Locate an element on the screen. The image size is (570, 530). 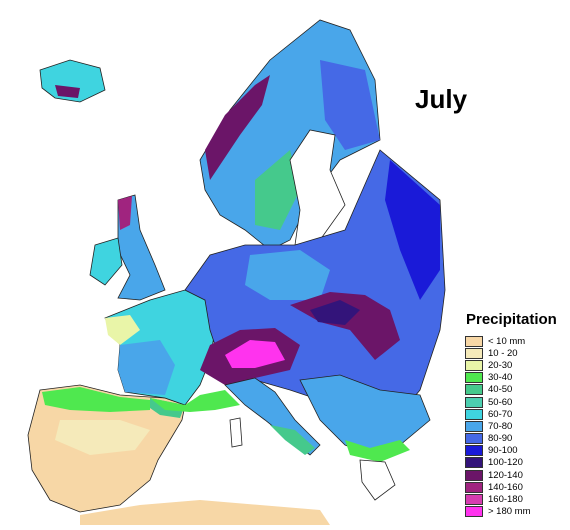
legend-label: 140-160 is located at coordinates (505, 487).